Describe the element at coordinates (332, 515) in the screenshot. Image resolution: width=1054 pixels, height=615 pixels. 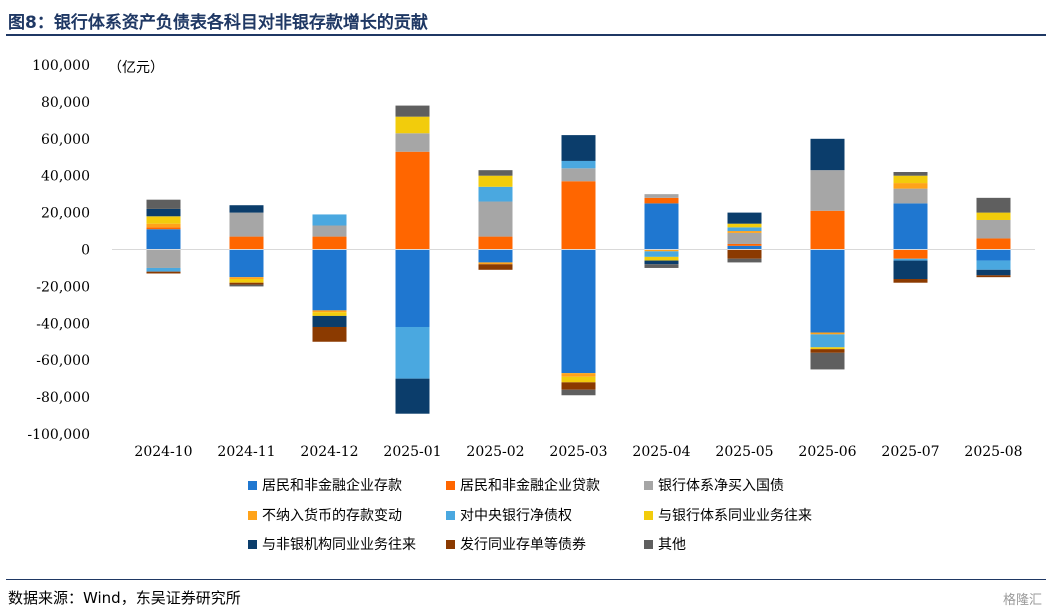
I see `legend-label: 不纳入货币的存款变动` at that location.